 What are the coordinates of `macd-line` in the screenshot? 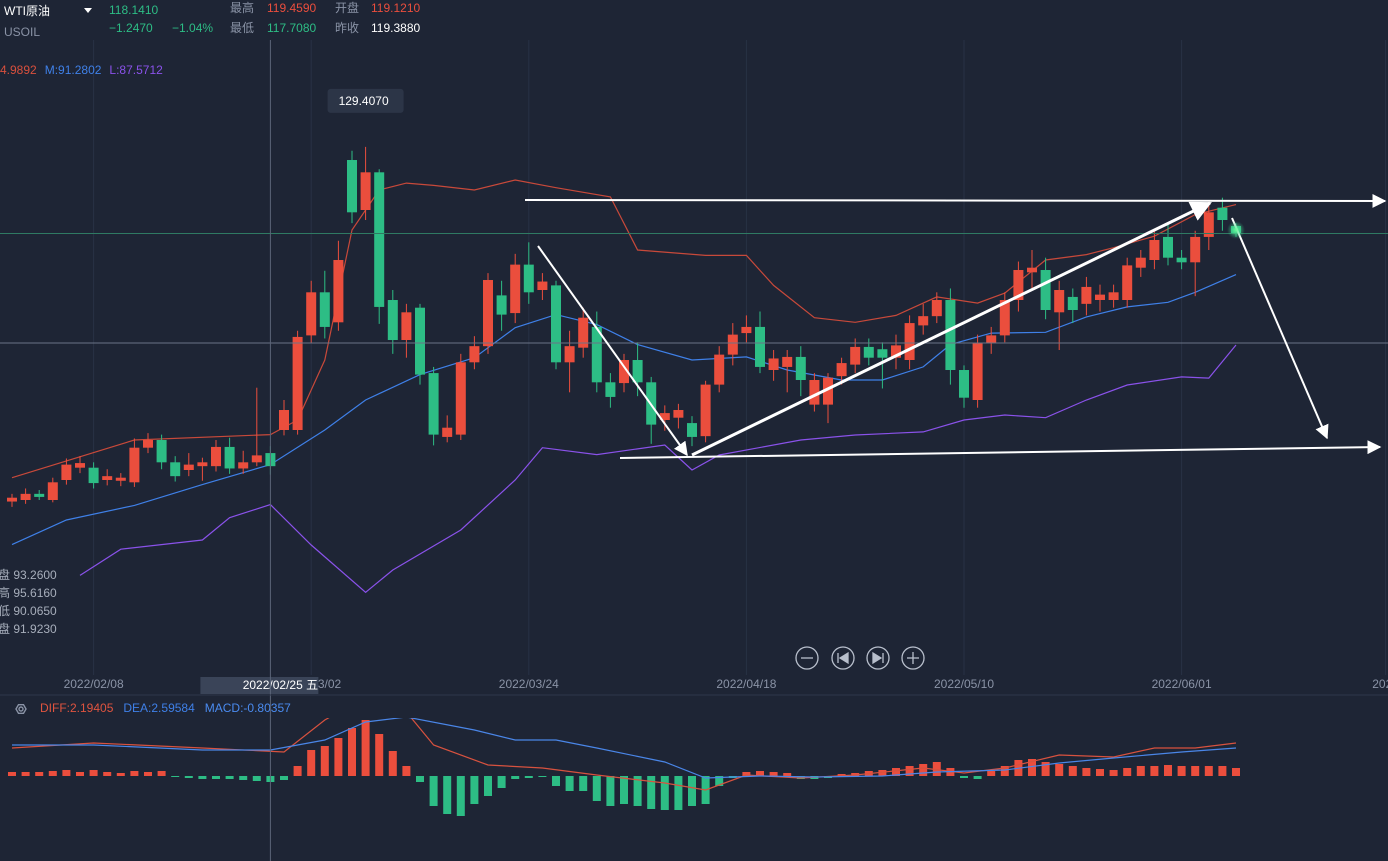 It's located at (624, 748).